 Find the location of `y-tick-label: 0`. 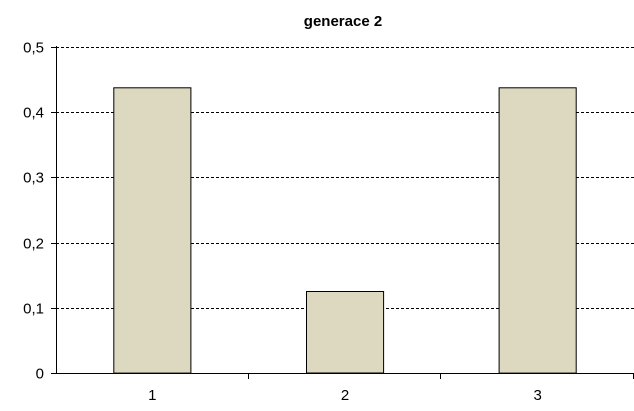

y-tick-label: 0 is located at coordinates (40, 374).